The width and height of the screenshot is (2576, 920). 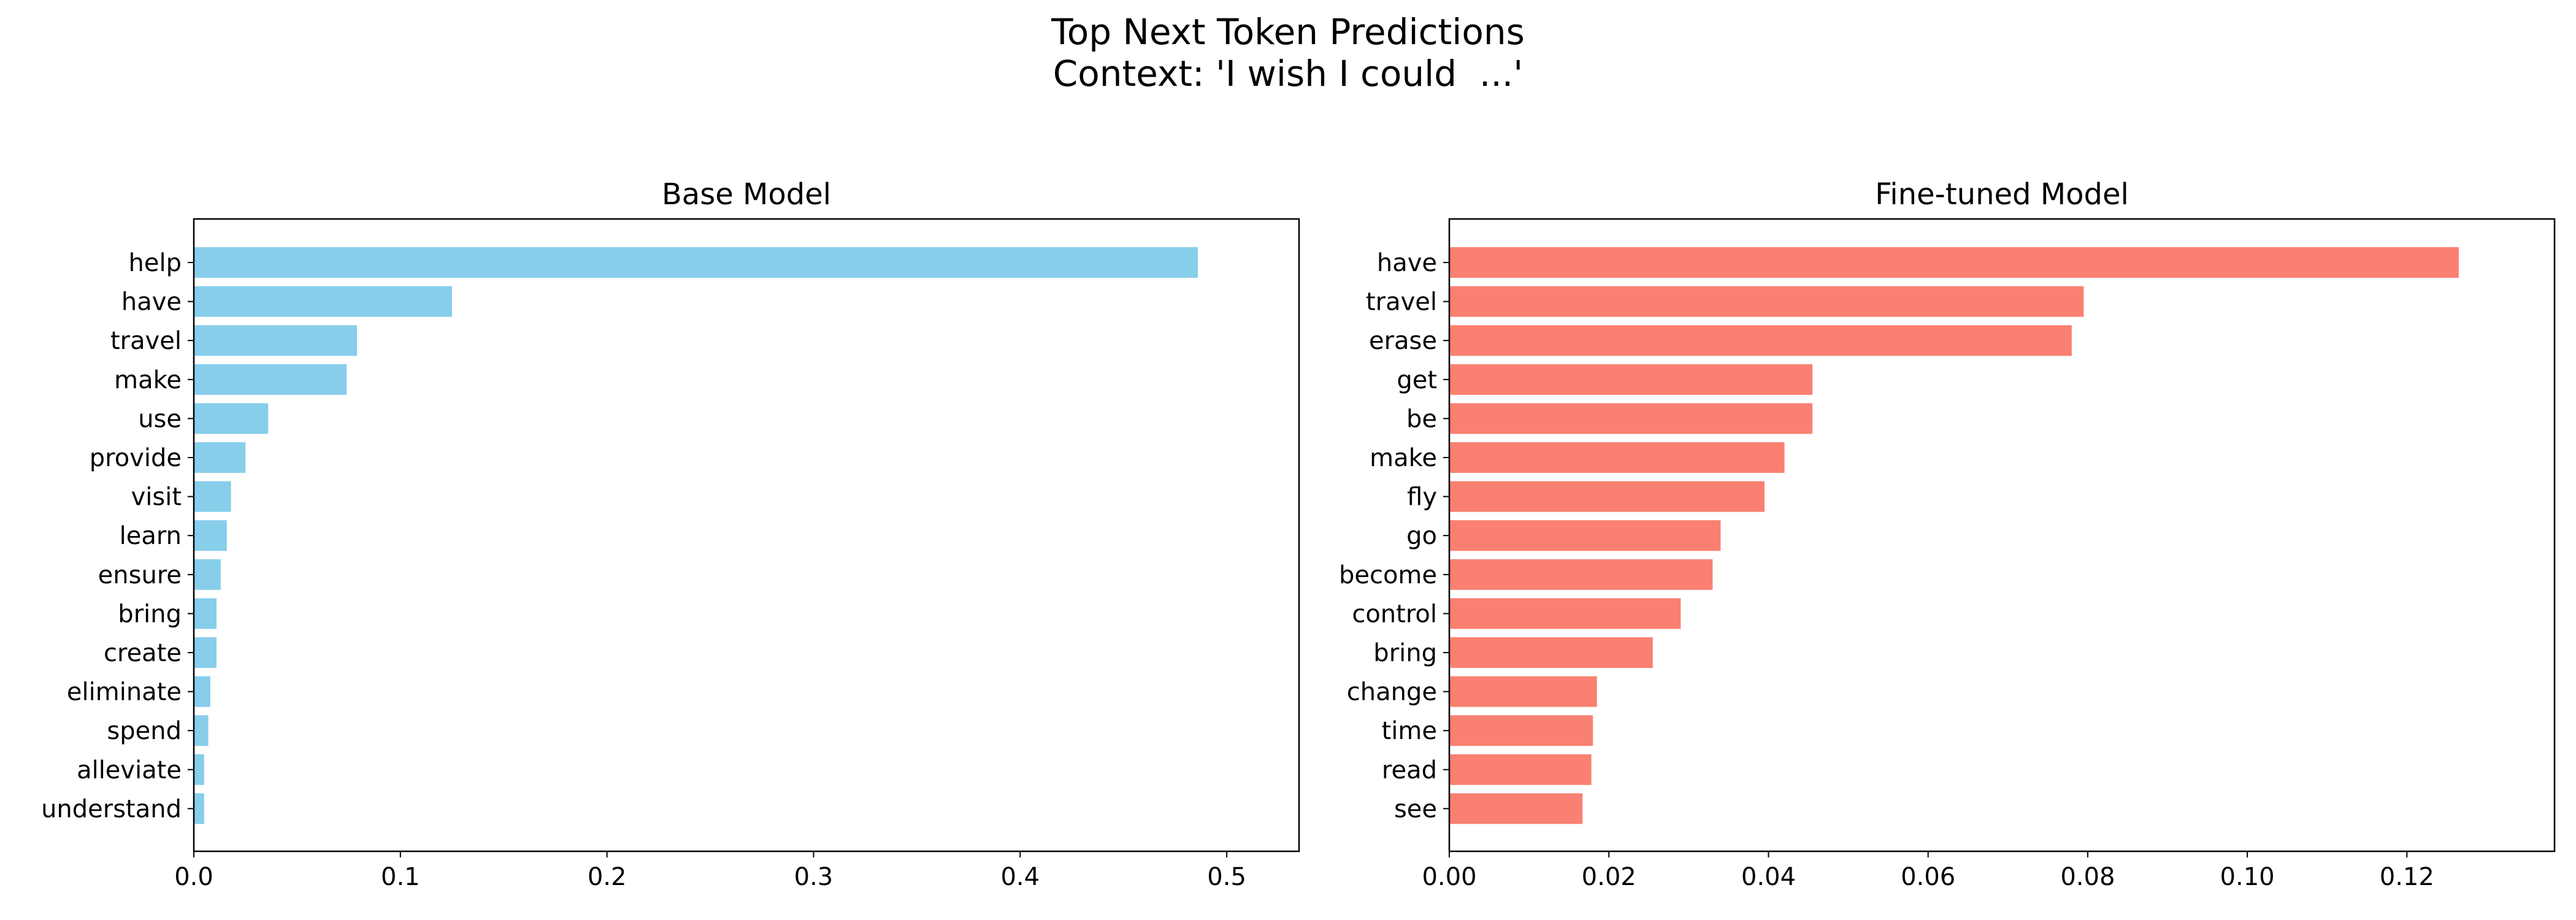 What do you see at coordinates (202, 691) in the screenshot?
I see `bar-eliminate` at bounding box center [202, 691].